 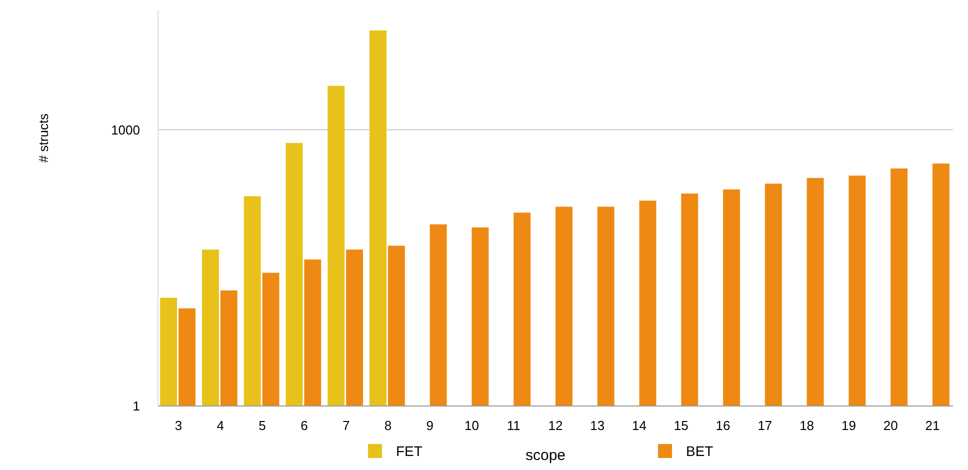 I want to click on y-tick-label: 1000, so click(x=125, y=130).